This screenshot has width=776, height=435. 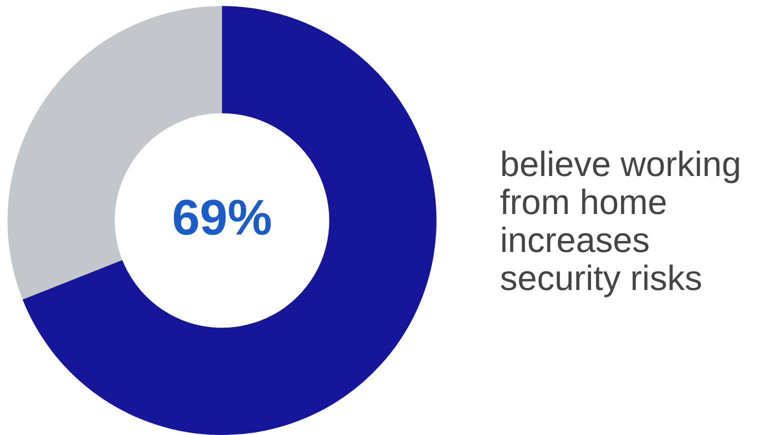 What do you see at coordinates (222, 217) in the screenshot?
I see `data-label: 69%` at bounding box center [222, 217].